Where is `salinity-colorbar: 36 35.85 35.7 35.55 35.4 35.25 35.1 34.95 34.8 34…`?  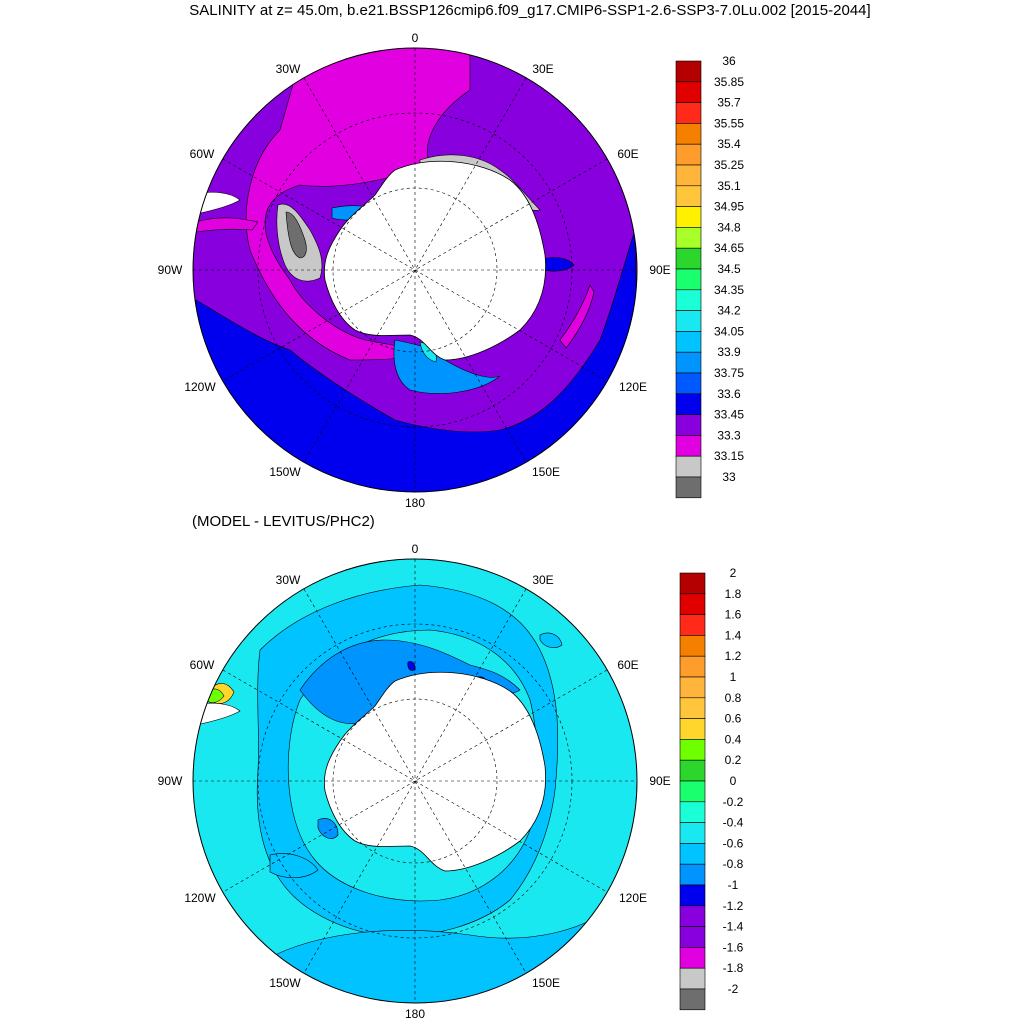
salinity-colorbar: 36 35.85 35.7 35.55 35.4 35.25 35.1 34.95 34.8 34… is located at coordinates (709, 276).